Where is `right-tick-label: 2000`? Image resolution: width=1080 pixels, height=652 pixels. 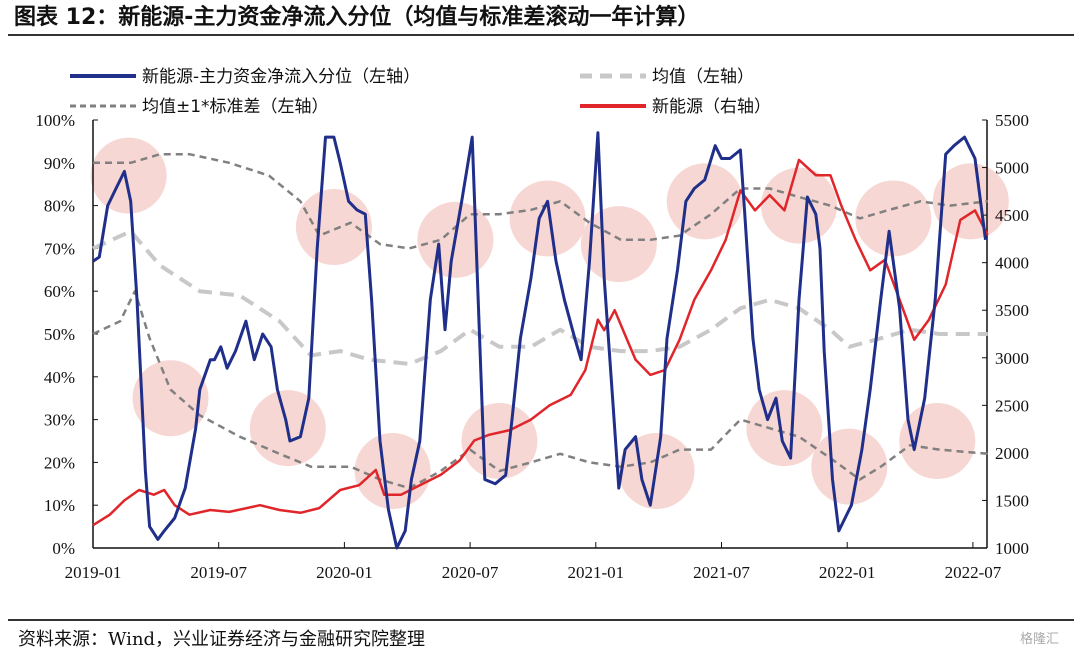
right-tick-label: 2000 is located at coordinates (1012, 453).